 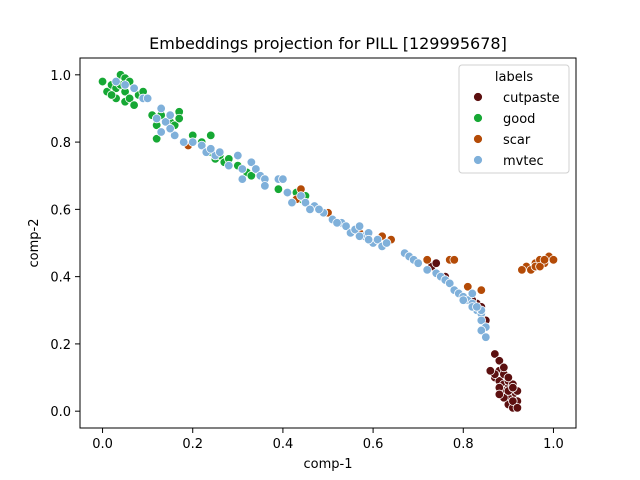 What do you see at coordinates (478, 139) in the screenshot?
I see `legend-marker-scar` at bounding box center [478, 139].